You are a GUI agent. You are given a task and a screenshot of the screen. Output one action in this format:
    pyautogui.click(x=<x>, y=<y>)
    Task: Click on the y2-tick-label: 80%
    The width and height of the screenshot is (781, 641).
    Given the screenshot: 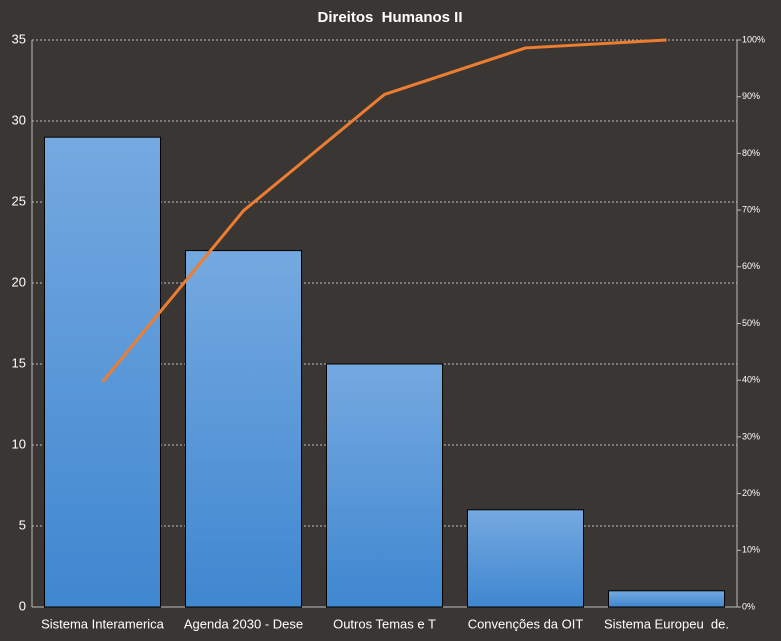 What is the action you would take?
    pyautogui.click(x=751, y=153)
    